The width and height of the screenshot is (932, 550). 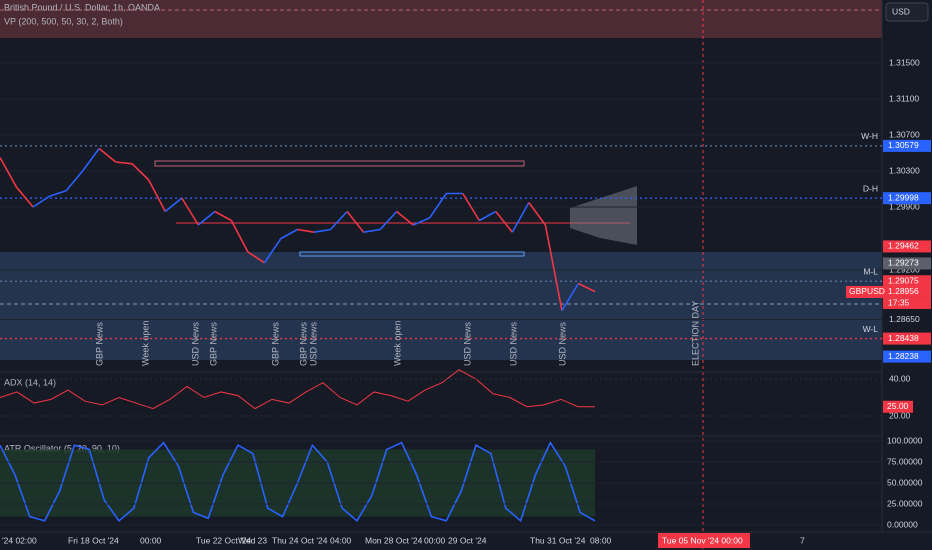 I want to click on countdown: 17:35, so click(x=899, y=303).